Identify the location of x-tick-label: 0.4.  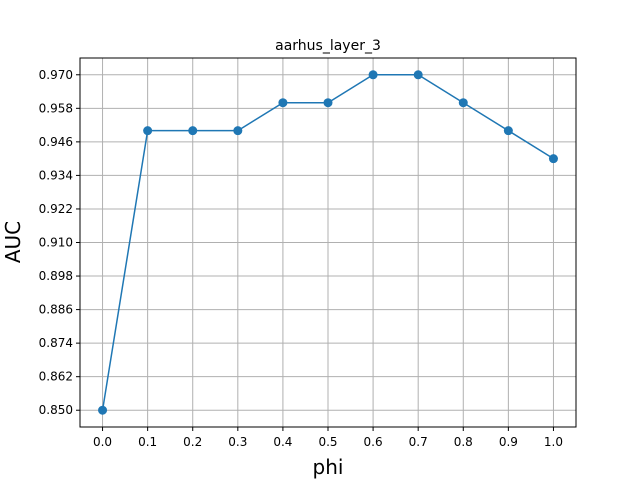
(282, 442).